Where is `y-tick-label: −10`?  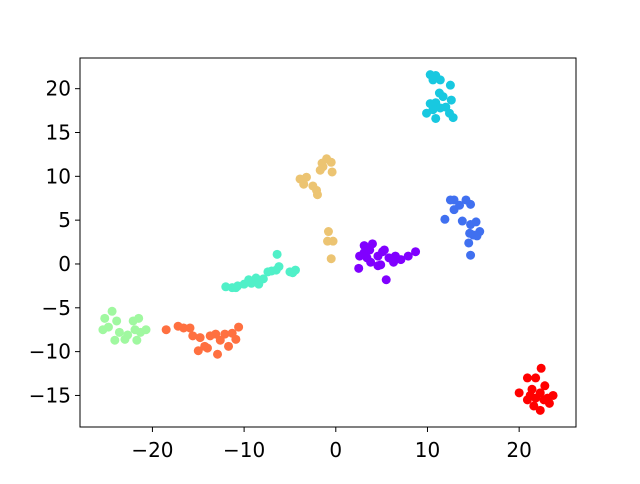 y-tick-label: −10 is located at coordinates (50, 352).